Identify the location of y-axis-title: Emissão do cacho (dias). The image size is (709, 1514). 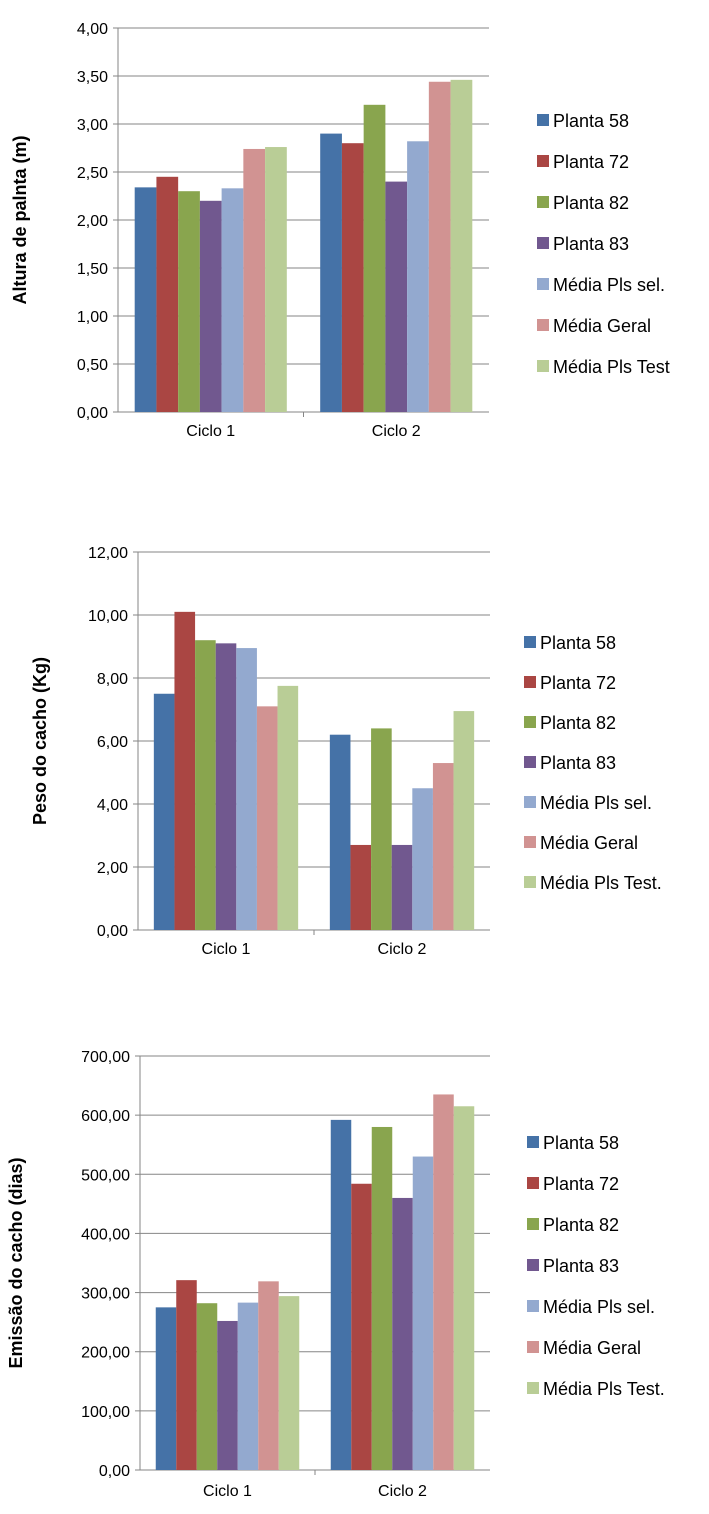
(16, 1262).